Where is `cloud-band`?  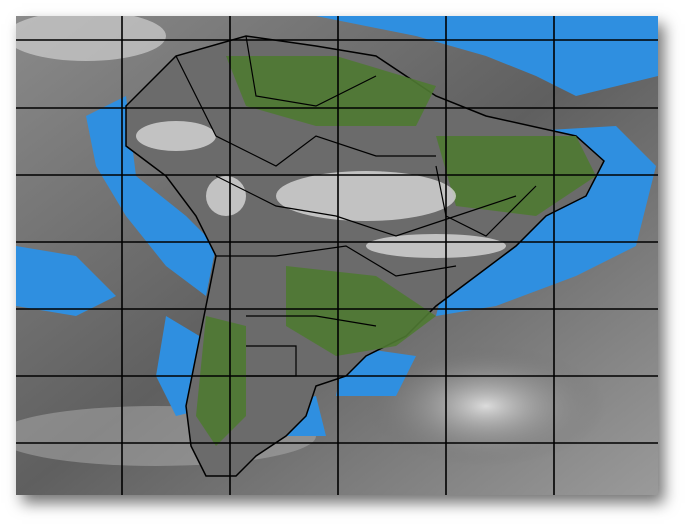 cloud-band is located at coordinates (91, 38).